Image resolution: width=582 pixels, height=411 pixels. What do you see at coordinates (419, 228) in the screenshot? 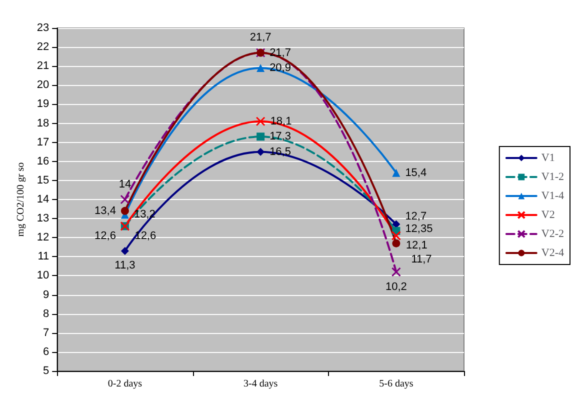
I see `data-label: 12,35` at bounding box center [419, 228].